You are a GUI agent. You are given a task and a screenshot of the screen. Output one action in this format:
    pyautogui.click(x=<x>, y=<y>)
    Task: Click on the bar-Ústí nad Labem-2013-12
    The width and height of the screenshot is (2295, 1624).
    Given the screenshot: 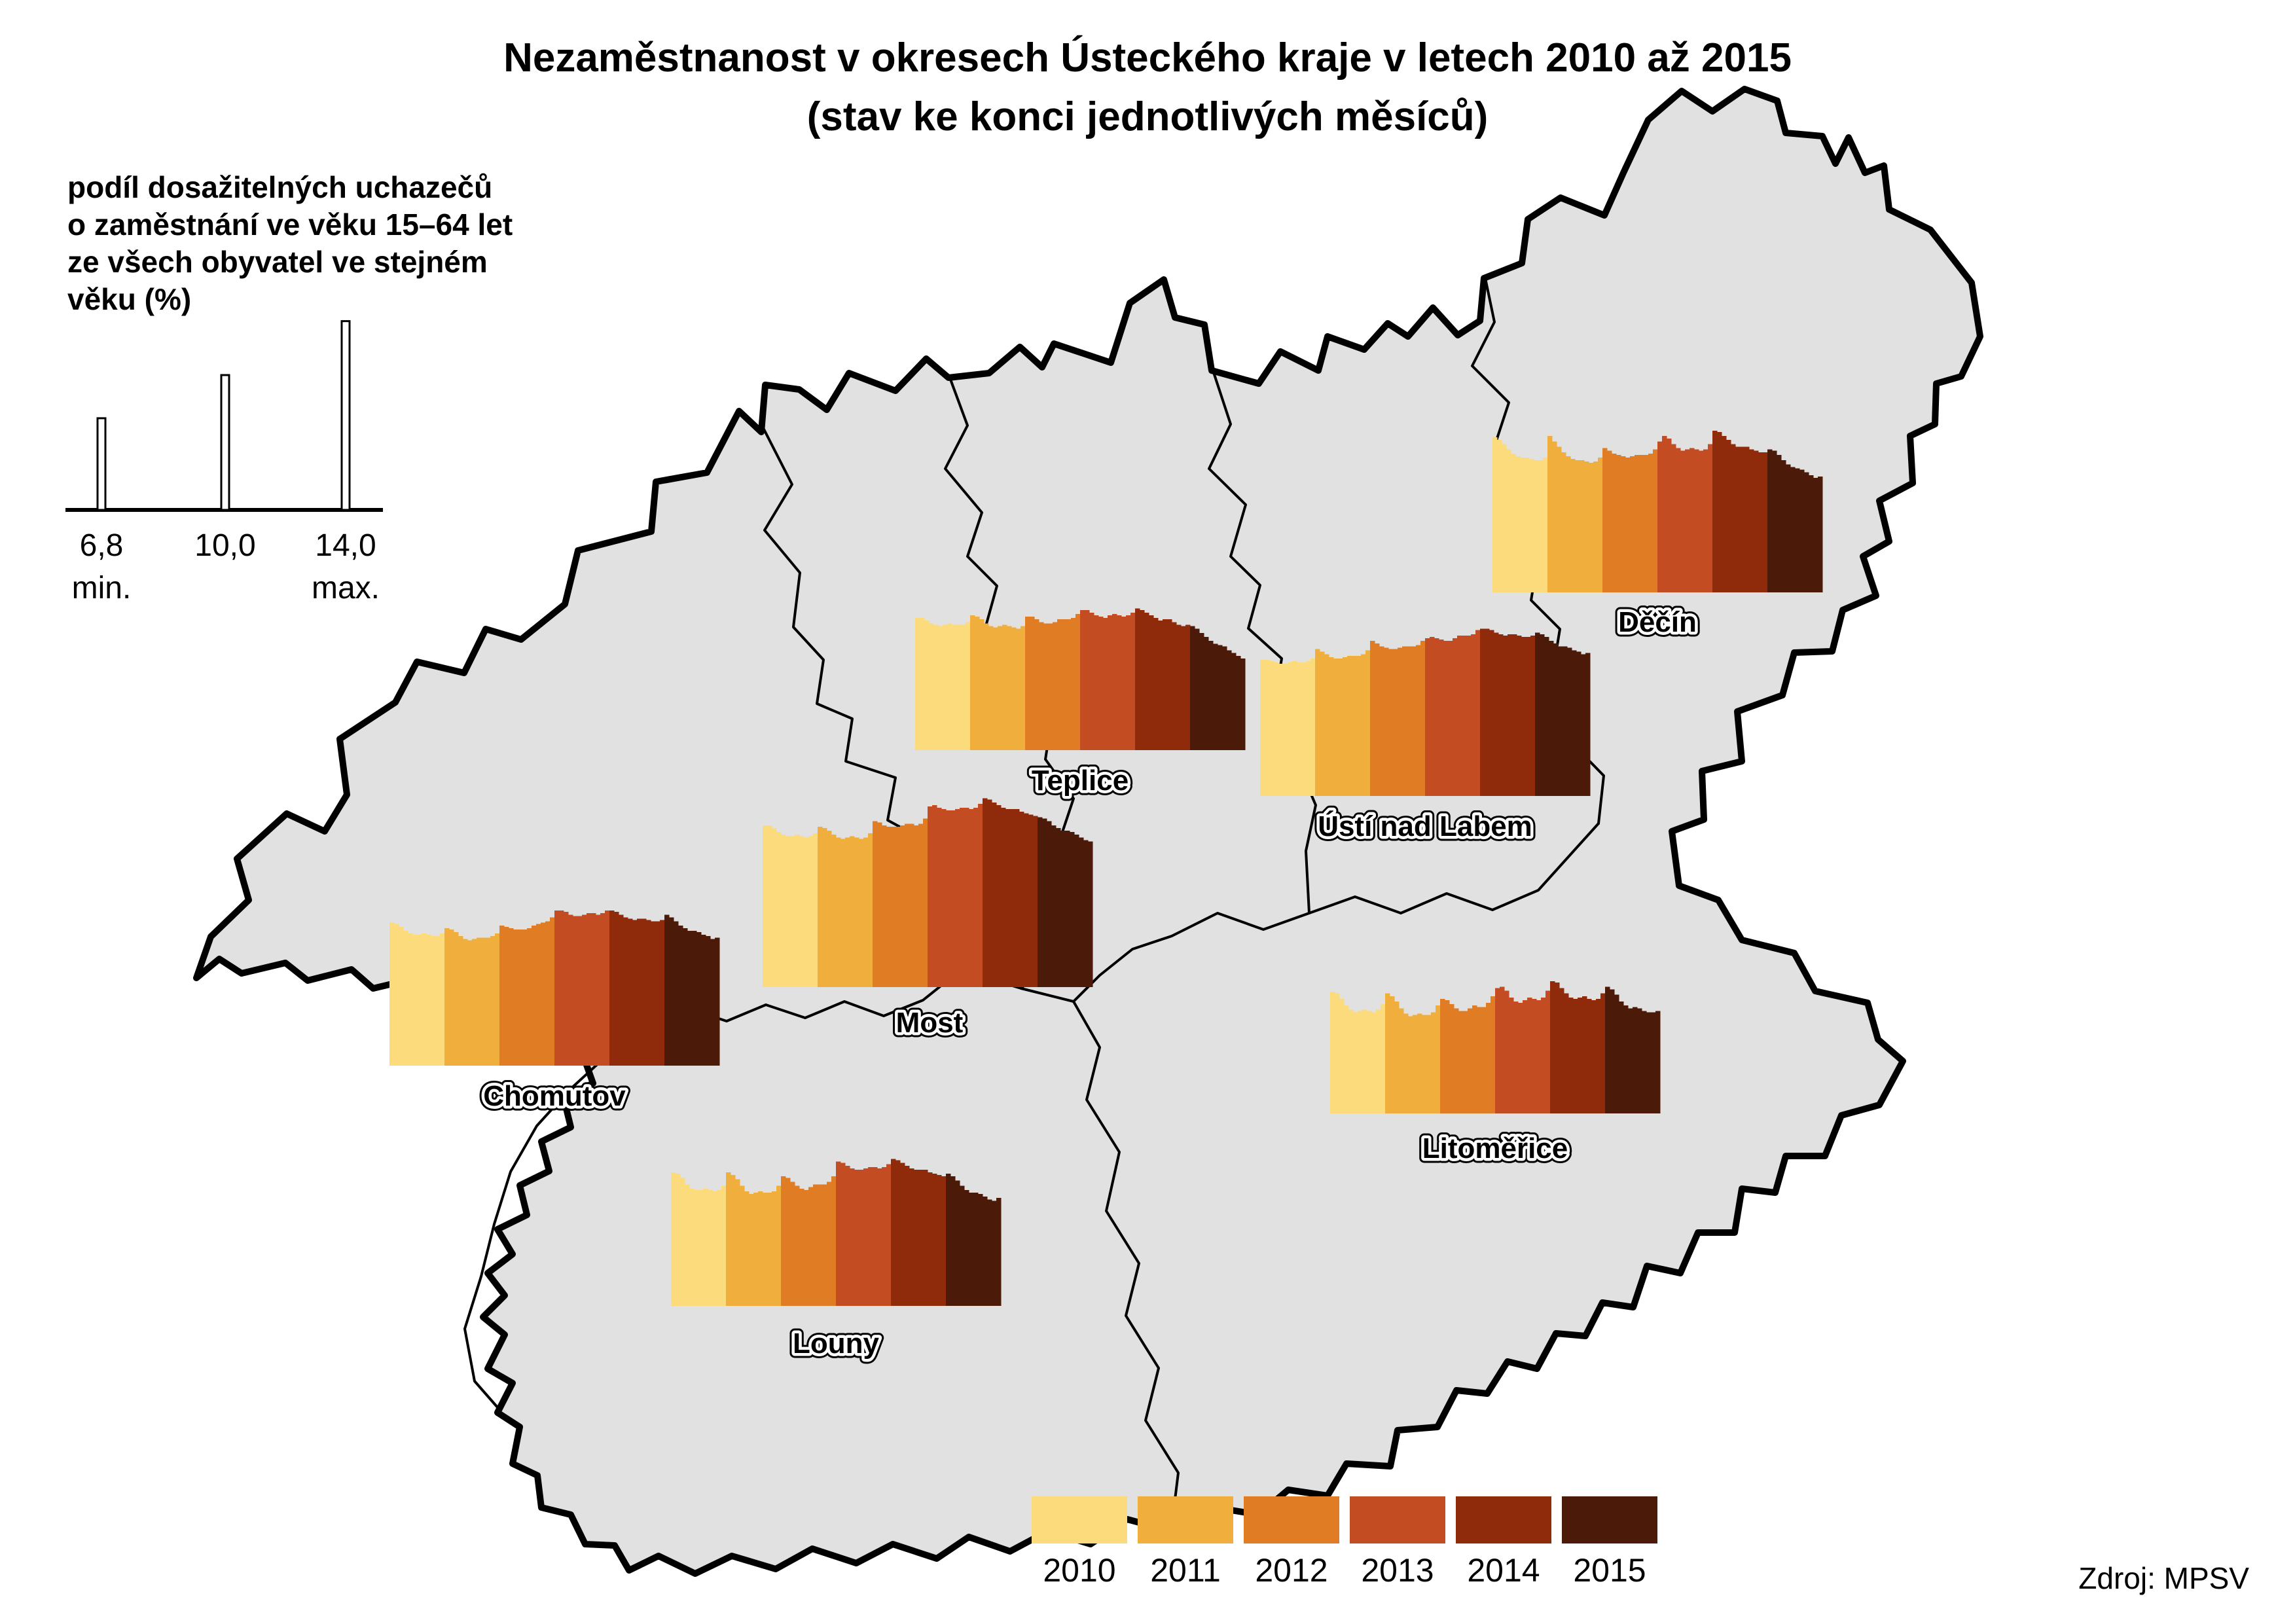 What is the action you would take?
    pyautogui.click(x=1478, y=713)
    